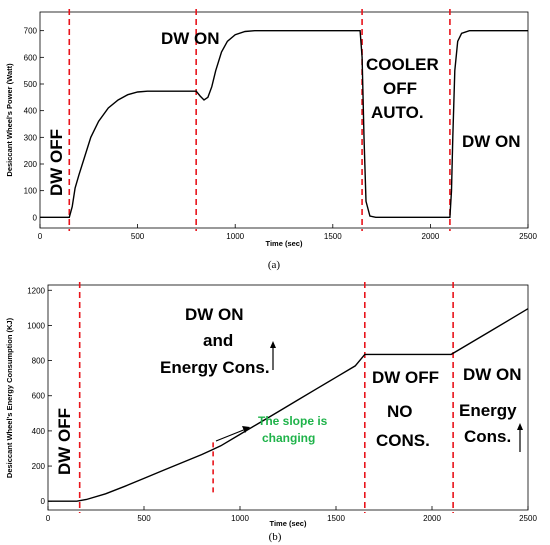 This screenshot has width=550, height=545. I want to click on annotation-dw-on-b2: DW ON, so click(492, 374).